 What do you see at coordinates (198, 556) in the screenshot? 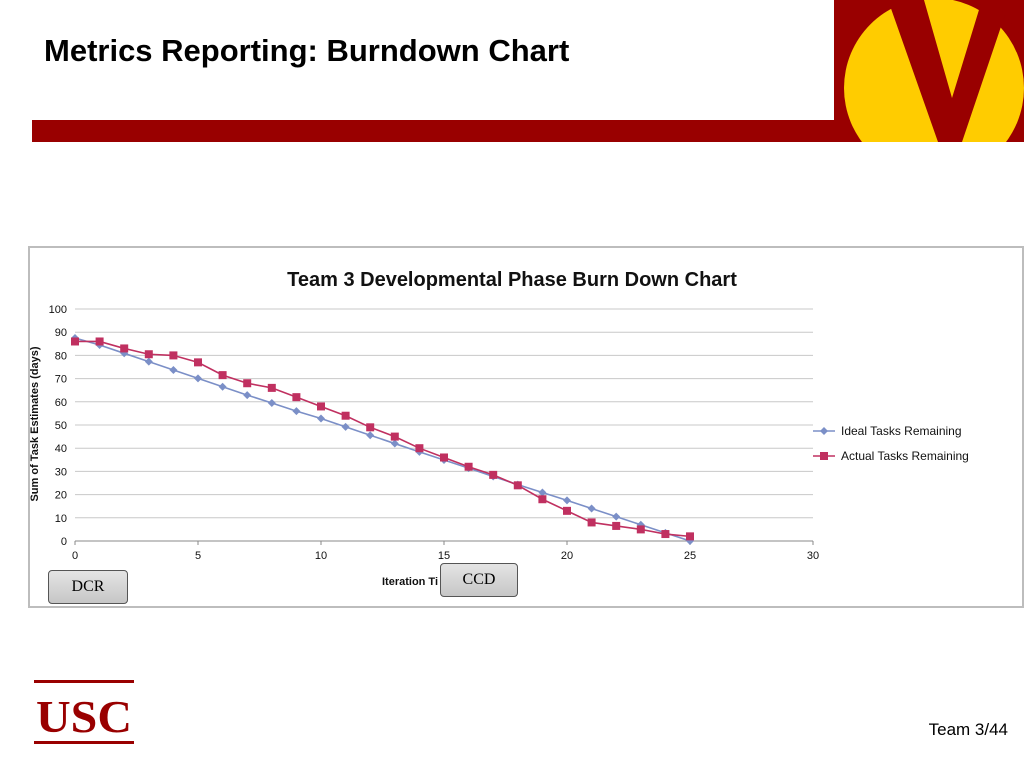
I see `x-tick-label: 5` at bounding box center [198, 556].